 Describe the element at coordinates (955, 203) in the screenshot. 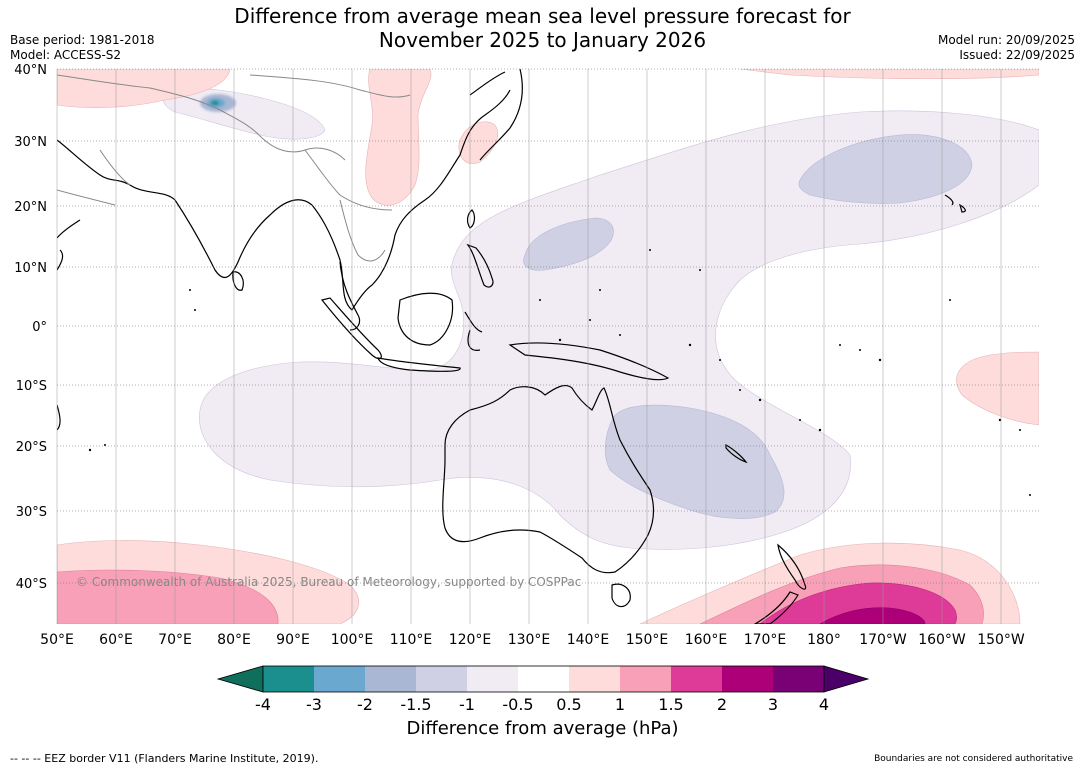

I see `coast-hawaii` at that location.